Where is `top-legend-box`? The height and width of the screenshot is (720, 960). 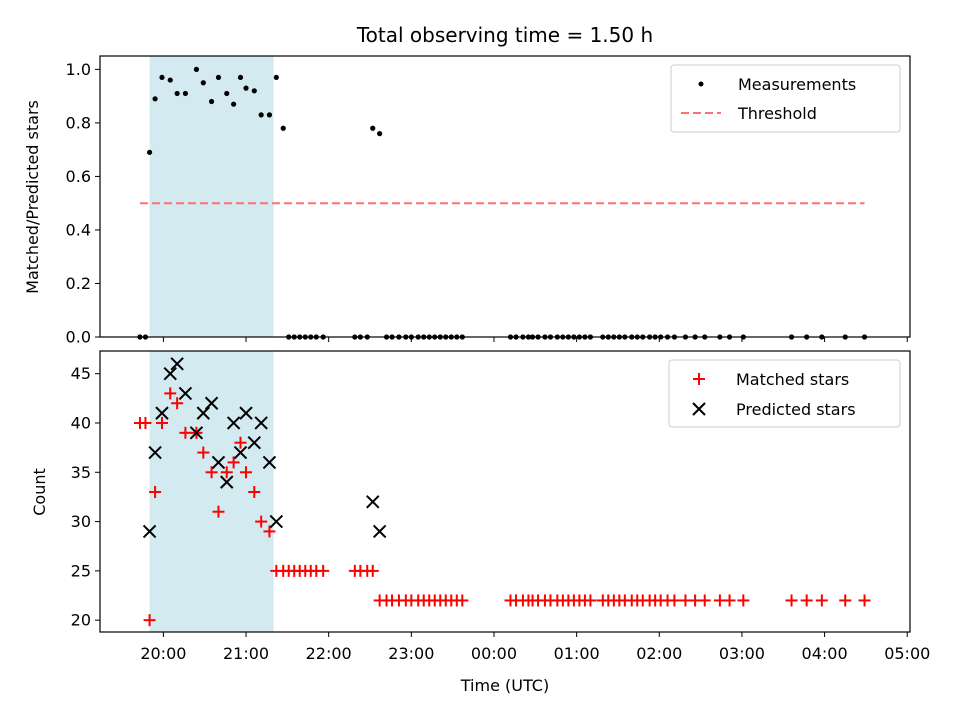 top-legend-box is located at coordinates (785, 98).